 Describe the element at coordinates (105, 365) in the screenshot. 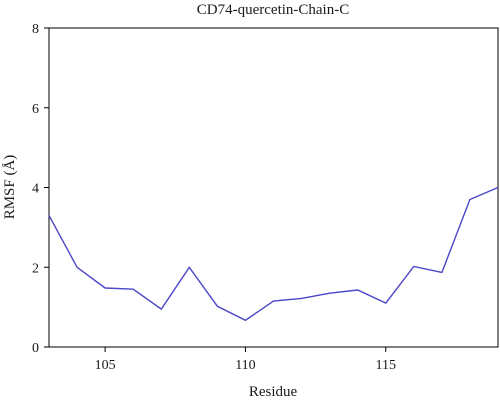

I see `x-tick-label: 105` at that location.